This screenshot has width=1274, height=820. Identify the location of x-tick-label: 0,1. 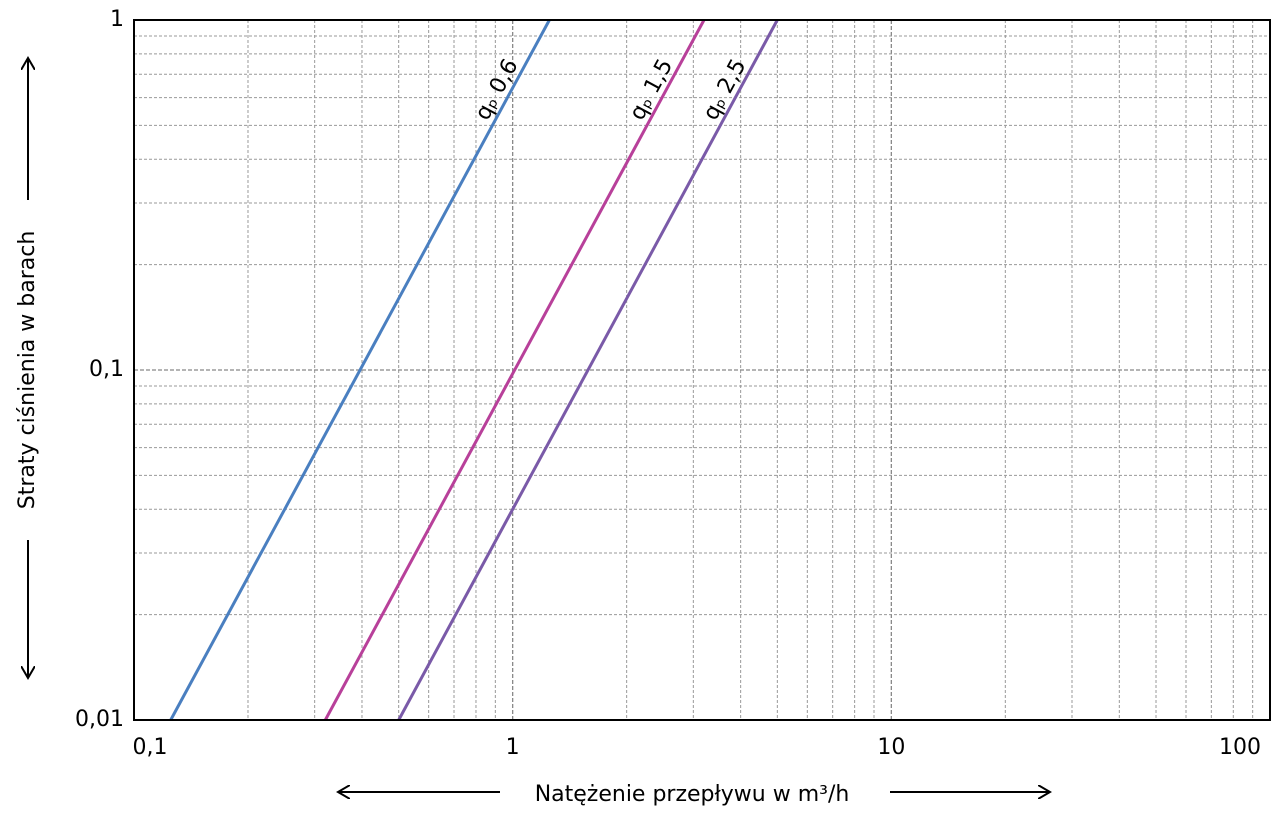
(150, 747).